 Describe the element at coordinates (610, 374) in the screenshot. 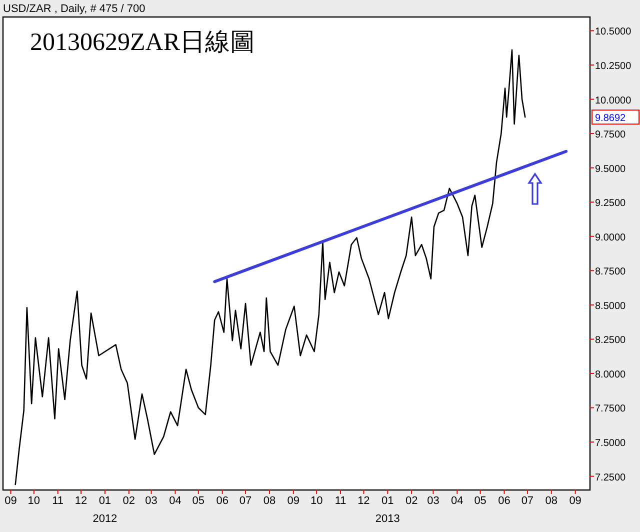

I see `y-tick-label: 8.0000` at that location.